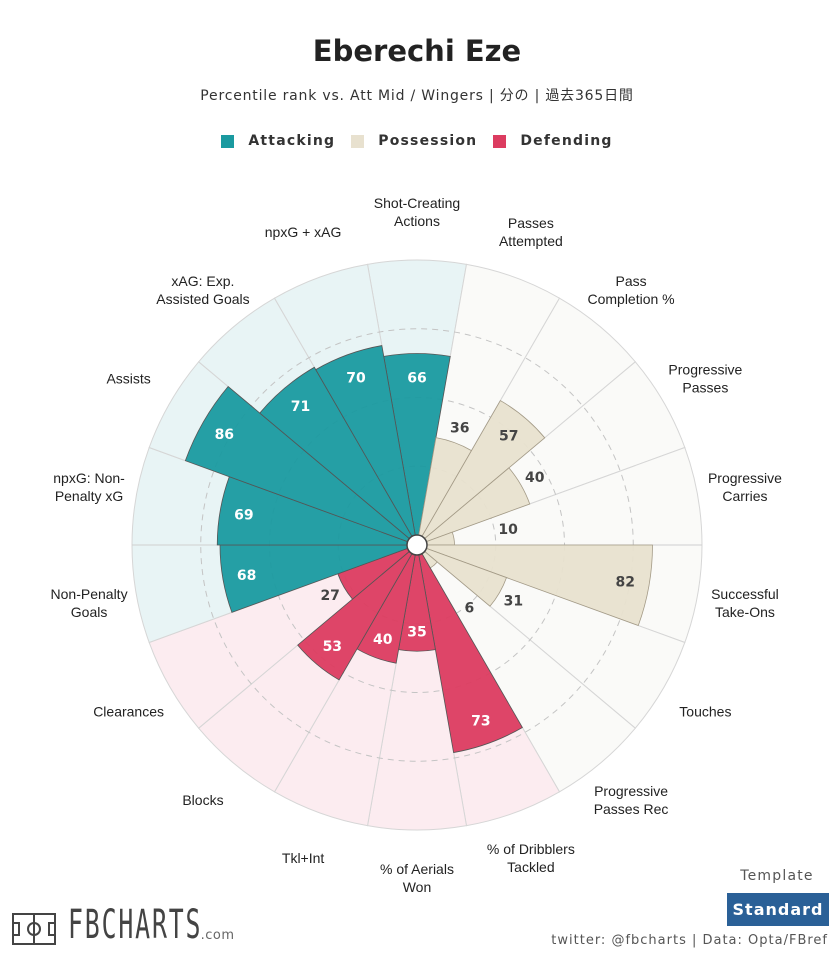  What do you see at coordinates (356, 378) in the screenshot?
I see `value-label-17: 70` at bounding box center [356, 378].